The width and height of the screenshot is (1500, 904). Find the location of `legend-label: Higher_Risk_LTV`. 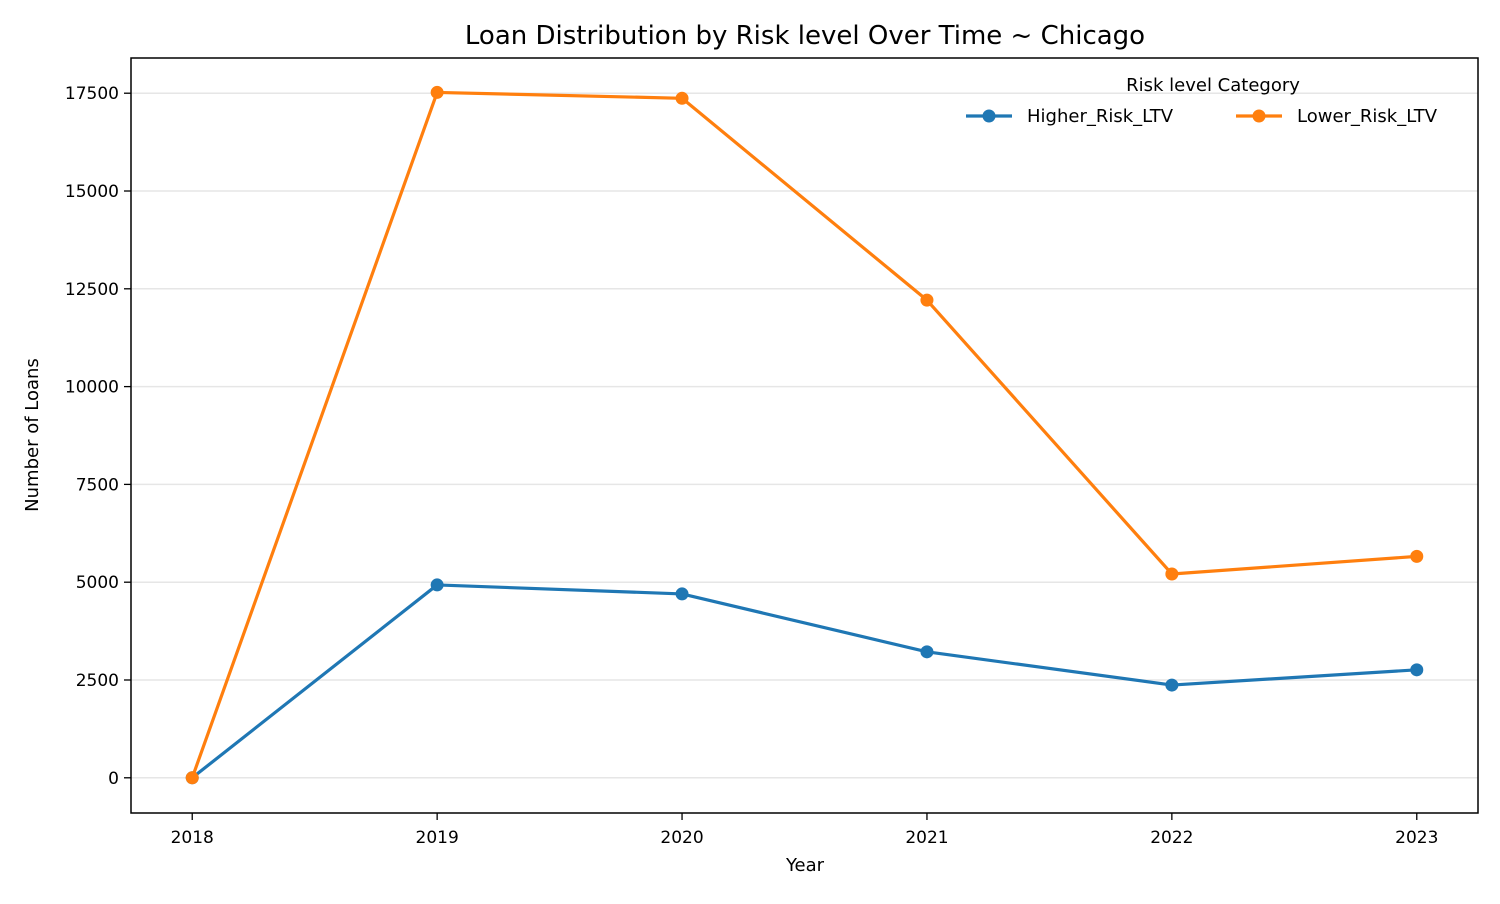

legend-label: Higher_Risk_LTV is located at coordinates (1100, 116).